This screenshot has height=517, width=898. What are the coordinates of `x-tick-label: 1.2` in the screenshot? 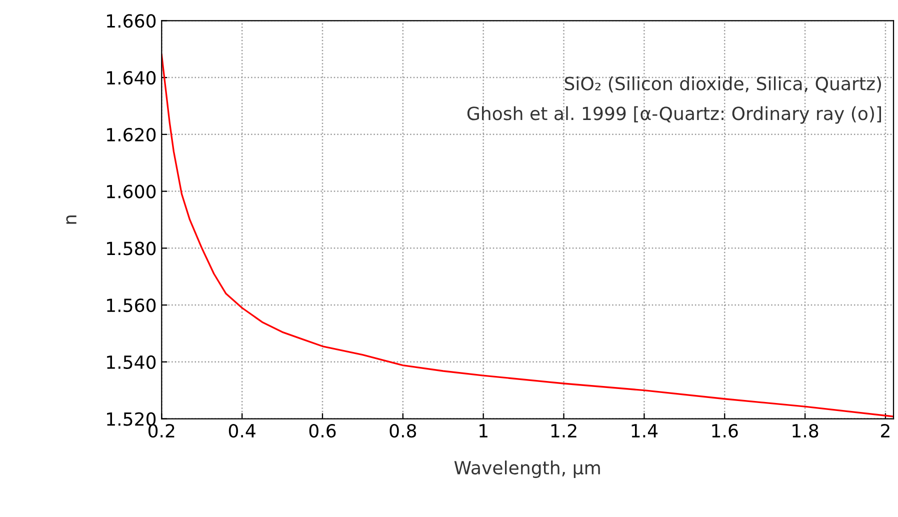 It's located at (563, 431).